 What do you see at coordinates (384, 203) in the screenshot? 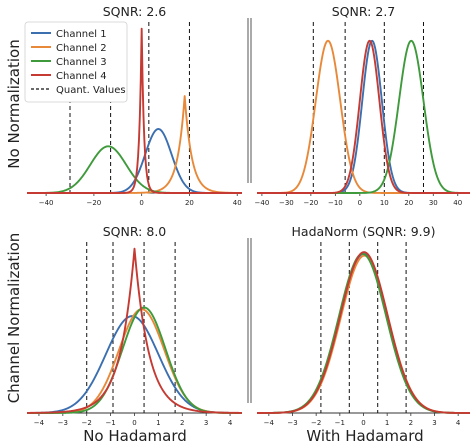
I see `x-tick-label: 10` at bounding box center [384, 203].